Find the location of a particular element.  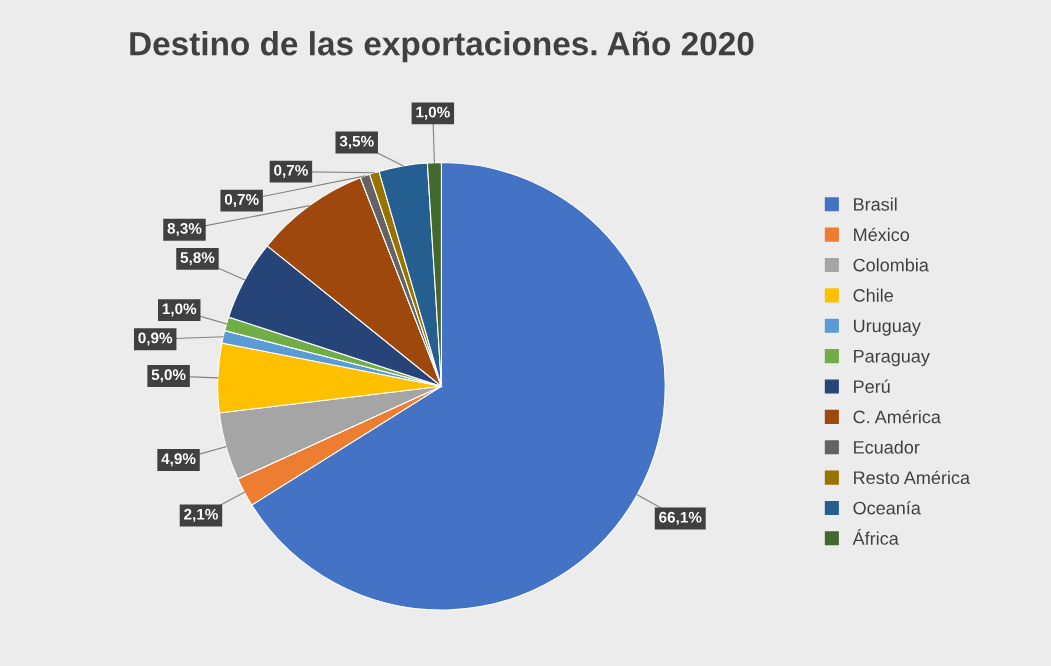

chart-title: Destino de las exportaciones. Año 2020 is located at coordinates (442, 47).